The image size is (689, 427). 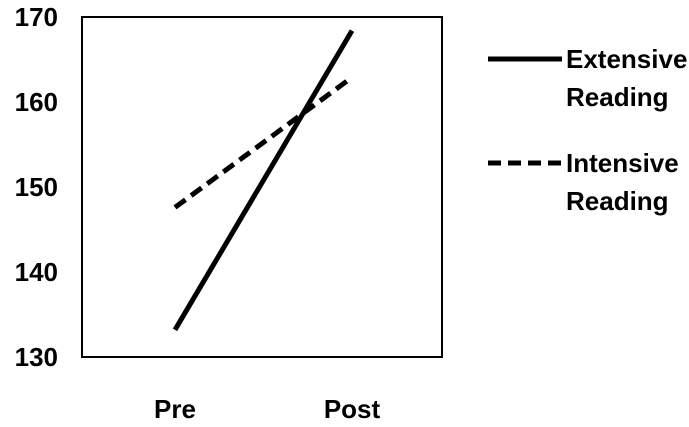 What do you see at coordinates (36, 102) in the screenshot?
I see `y-tick-label-160: 160` at bounding box center [36, 102].